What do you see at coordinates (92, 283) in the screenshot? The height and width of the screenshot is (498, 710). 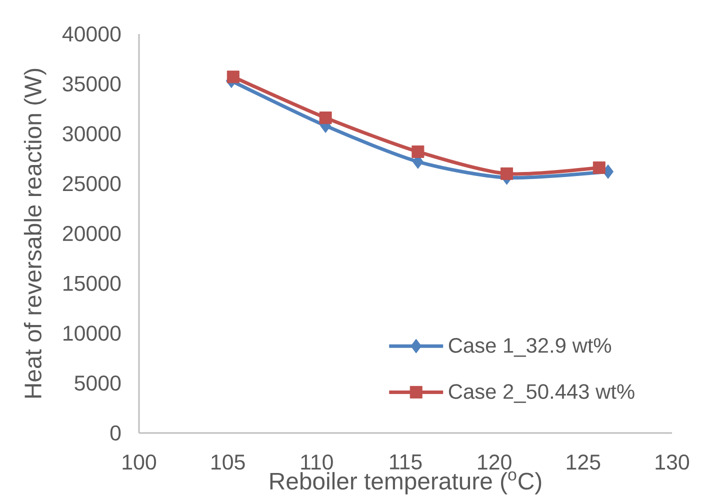 I see `y-tick-label: 15000` at bounding box center [92, 283].